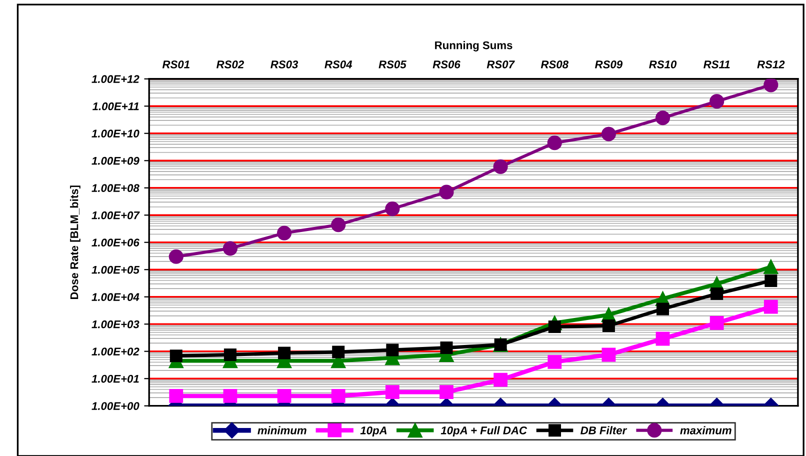 The image size is (806, 456). What do you see at coordinates (116, 242) in the screenshot?
I see `y-tick-label: 1.00E+06` at bounding box center [116, 242].